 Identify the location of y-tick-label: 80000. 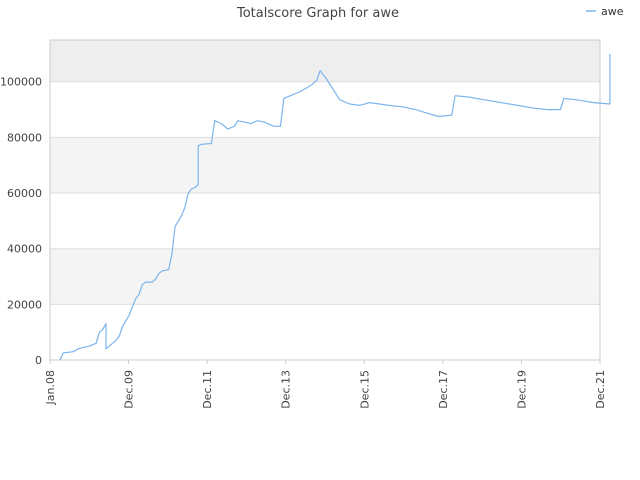
(24, 137).